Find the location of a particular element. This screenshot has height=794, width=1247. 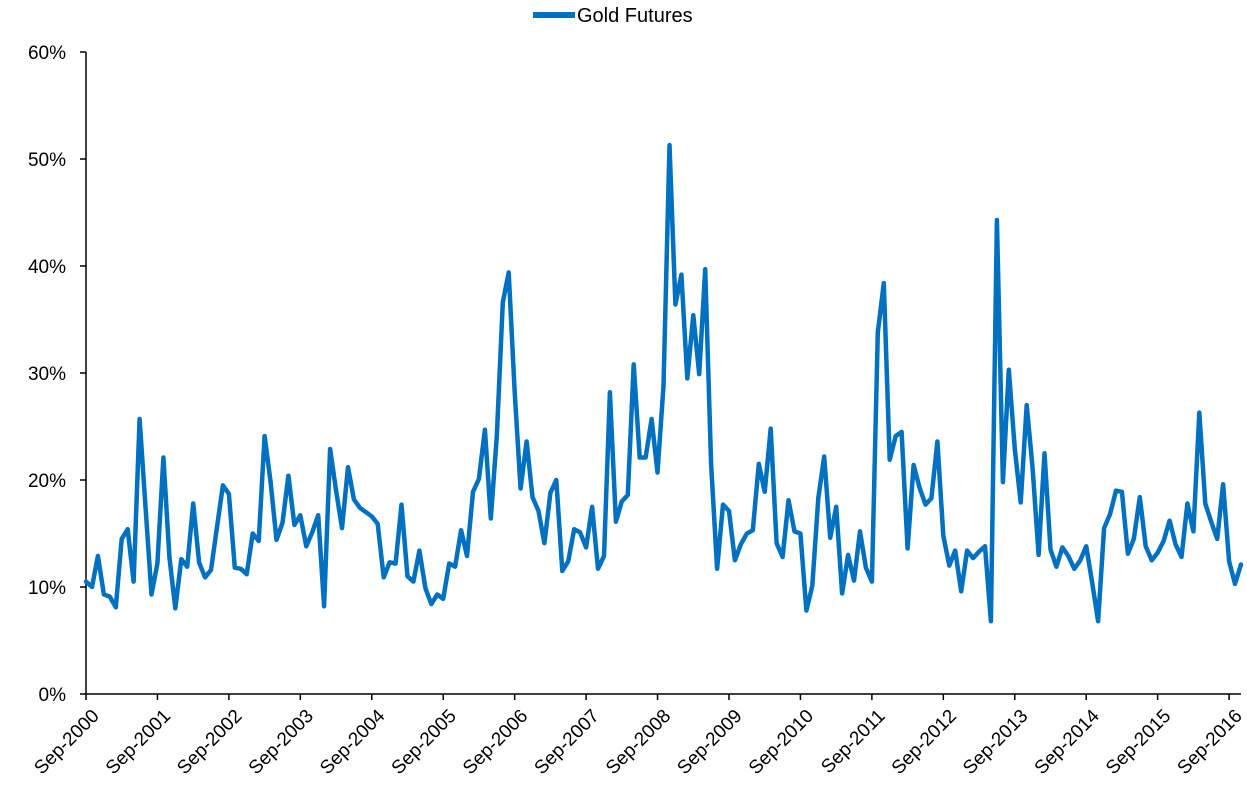

x-tick-label: Sep-2010 is located at coordinates (781, 742).